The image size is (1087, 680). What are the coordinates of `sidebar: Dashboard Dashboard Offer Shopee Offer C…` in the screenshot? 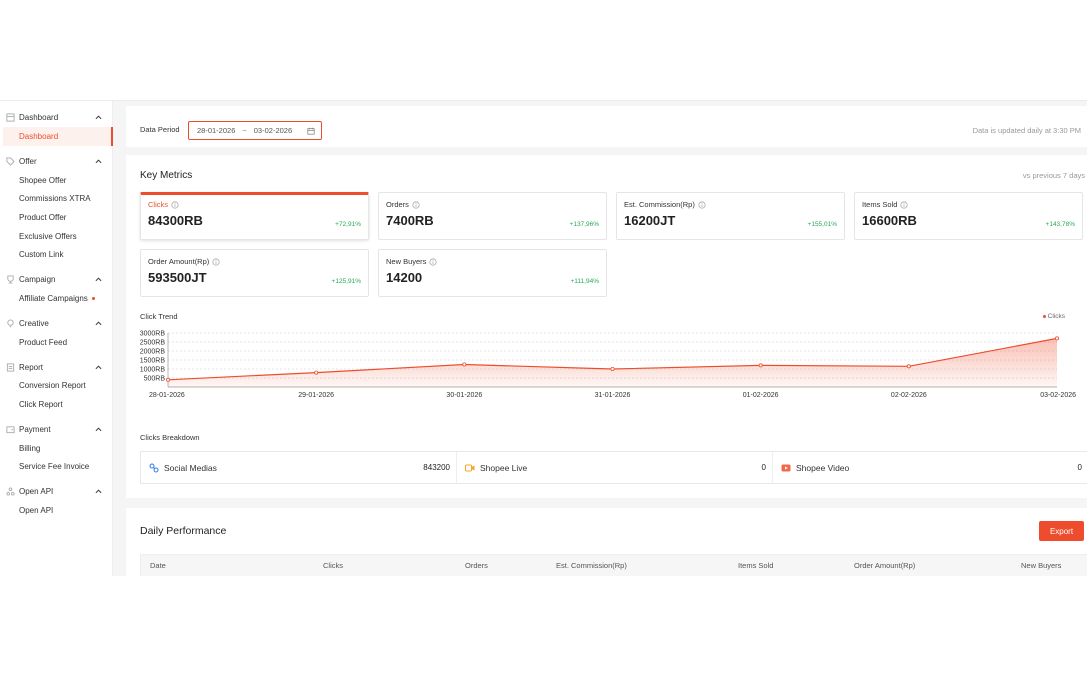 It's located at (56, 338).